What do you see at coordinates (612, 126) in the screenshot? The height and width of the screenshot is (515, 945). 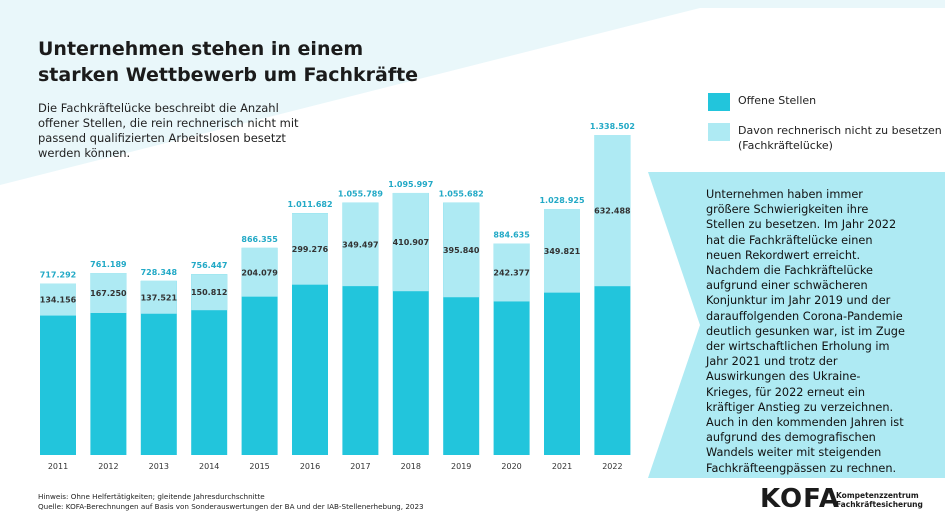 I see `value-label: 1.338.502` at bounding box center [612, 126].